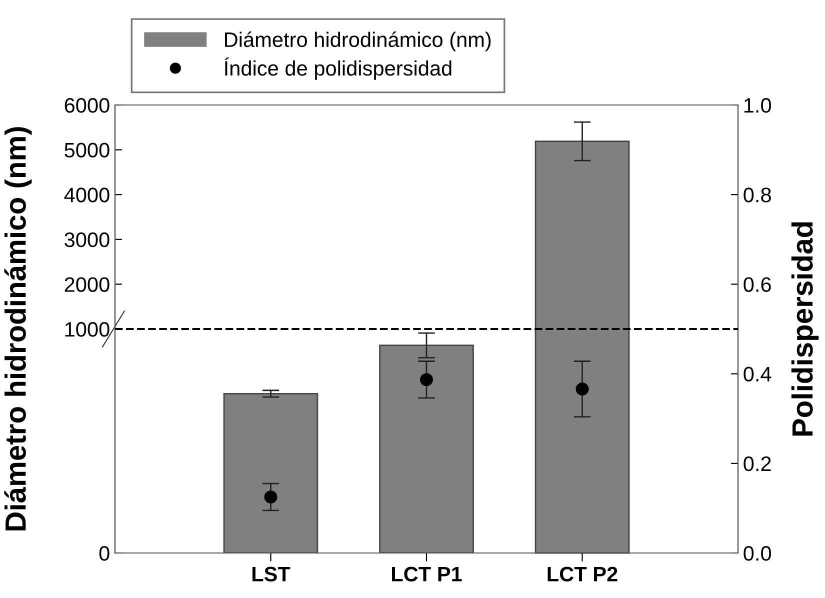 This screenshot has width=825, height=598. Describe the element at coordinates (338, 68) in the screenshot. I see `legend-label: Índice de polidispersidad` at that location.